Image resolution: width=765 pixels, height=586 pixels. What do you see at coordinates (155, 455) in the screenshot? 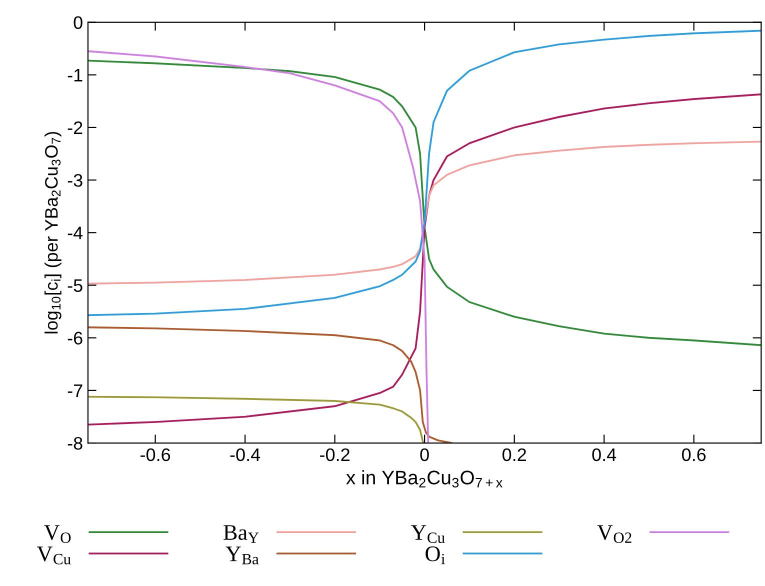
I see `x-tick-label: -0.6` at bounding box center [155, 455].